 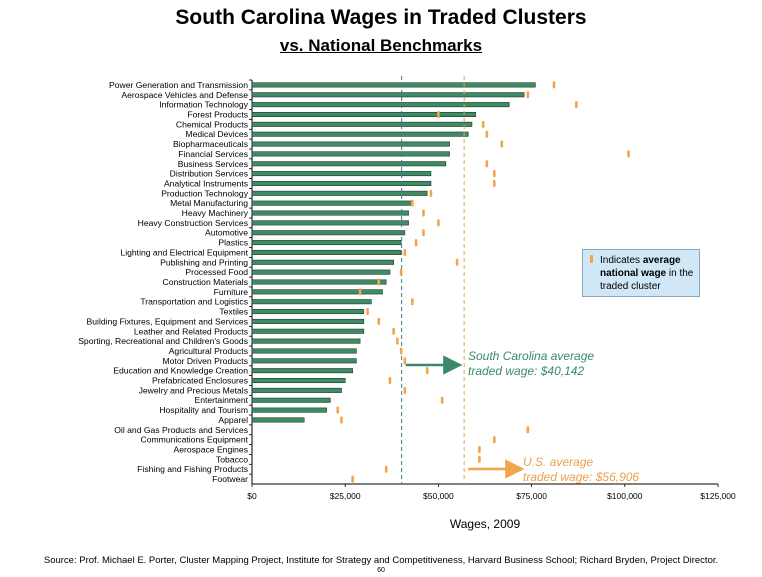 What do you see at coordinates (192, 469) in the screenshot?
I see `category-label: Fishing and Fishing Products` at bounding box center [192, 469].